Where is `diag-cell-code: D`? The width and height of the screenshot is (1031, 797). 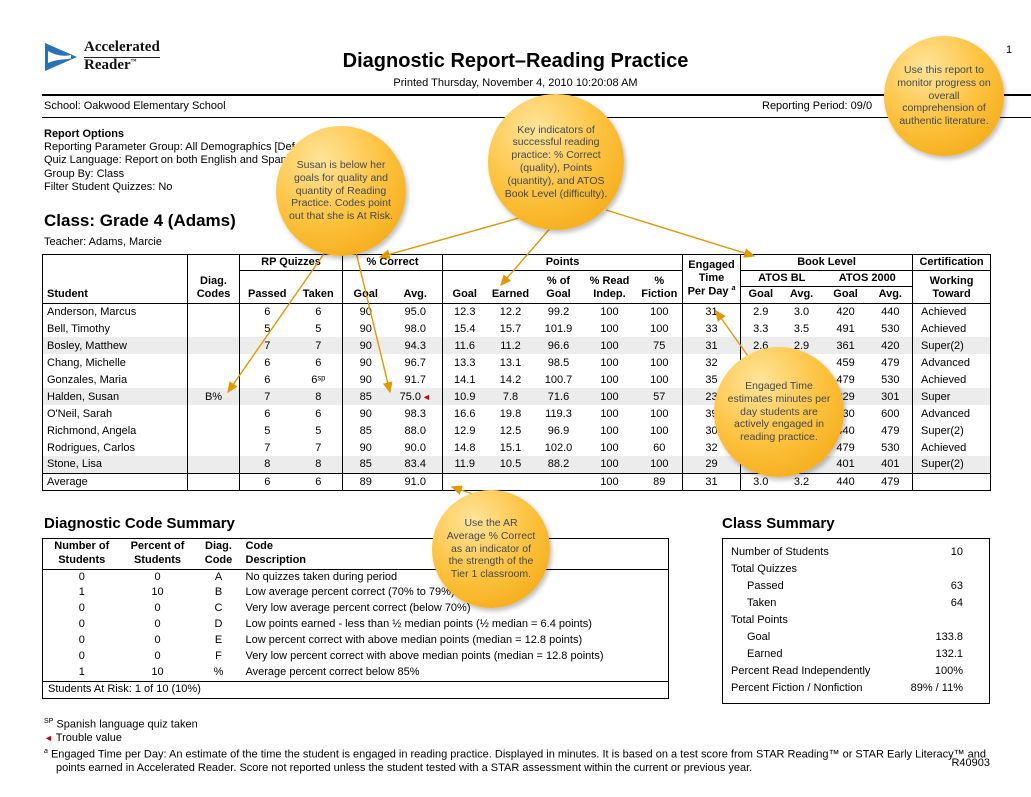 diag-cell-code: D is located at coordinates (218, 624).